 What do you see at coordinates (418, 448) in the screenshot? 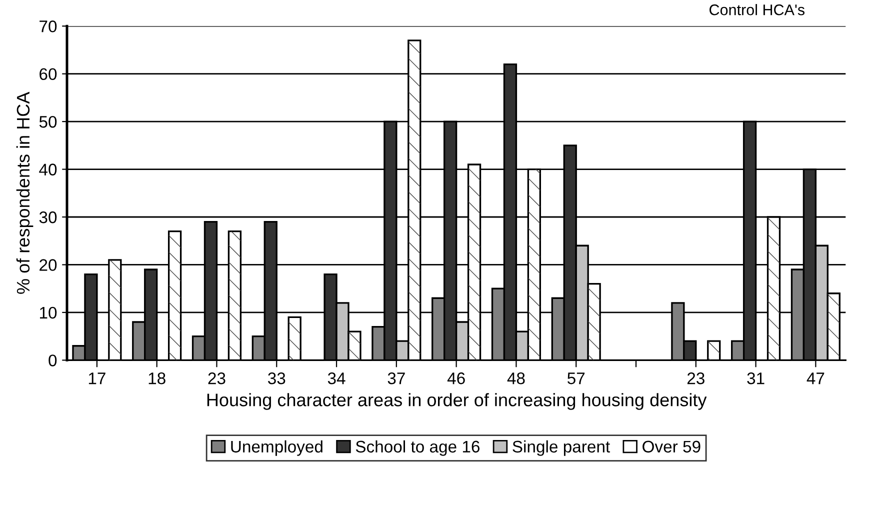
I see `legend-label: School to age 16` at bounding box center [418, 448].